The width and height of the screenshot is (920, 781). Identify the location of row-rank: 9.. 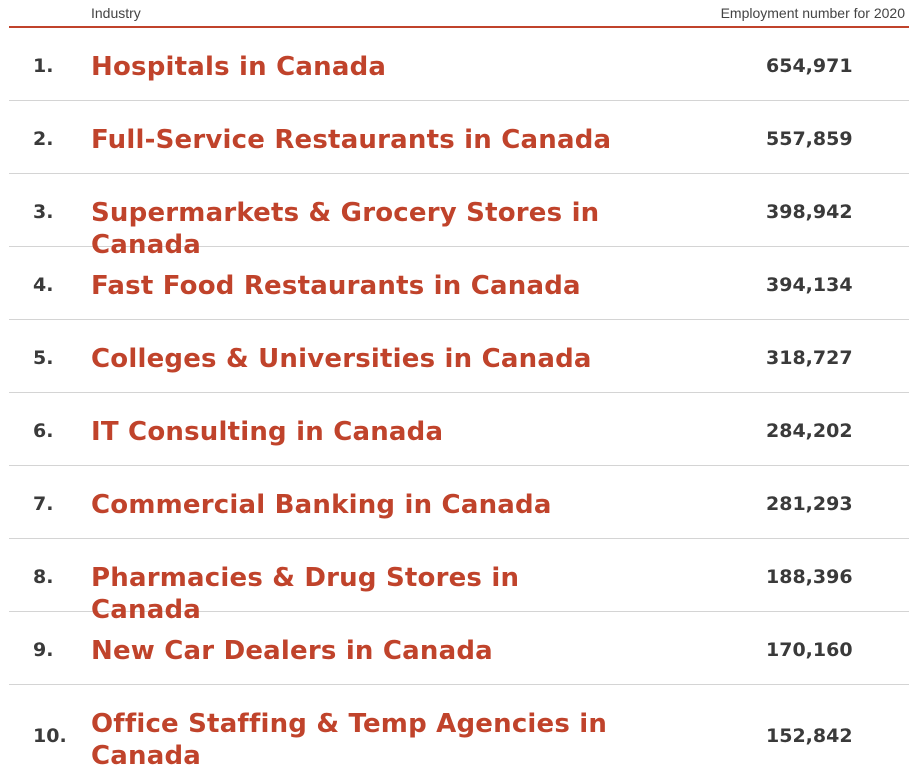
(43, 650).